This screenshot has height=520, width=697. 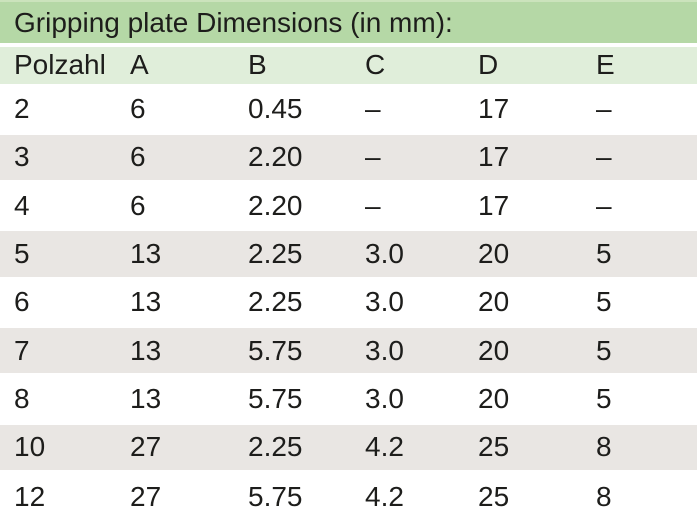 I want to click on table-row: 4 6 2.20 – 17 –, so click(x=348, y=205).